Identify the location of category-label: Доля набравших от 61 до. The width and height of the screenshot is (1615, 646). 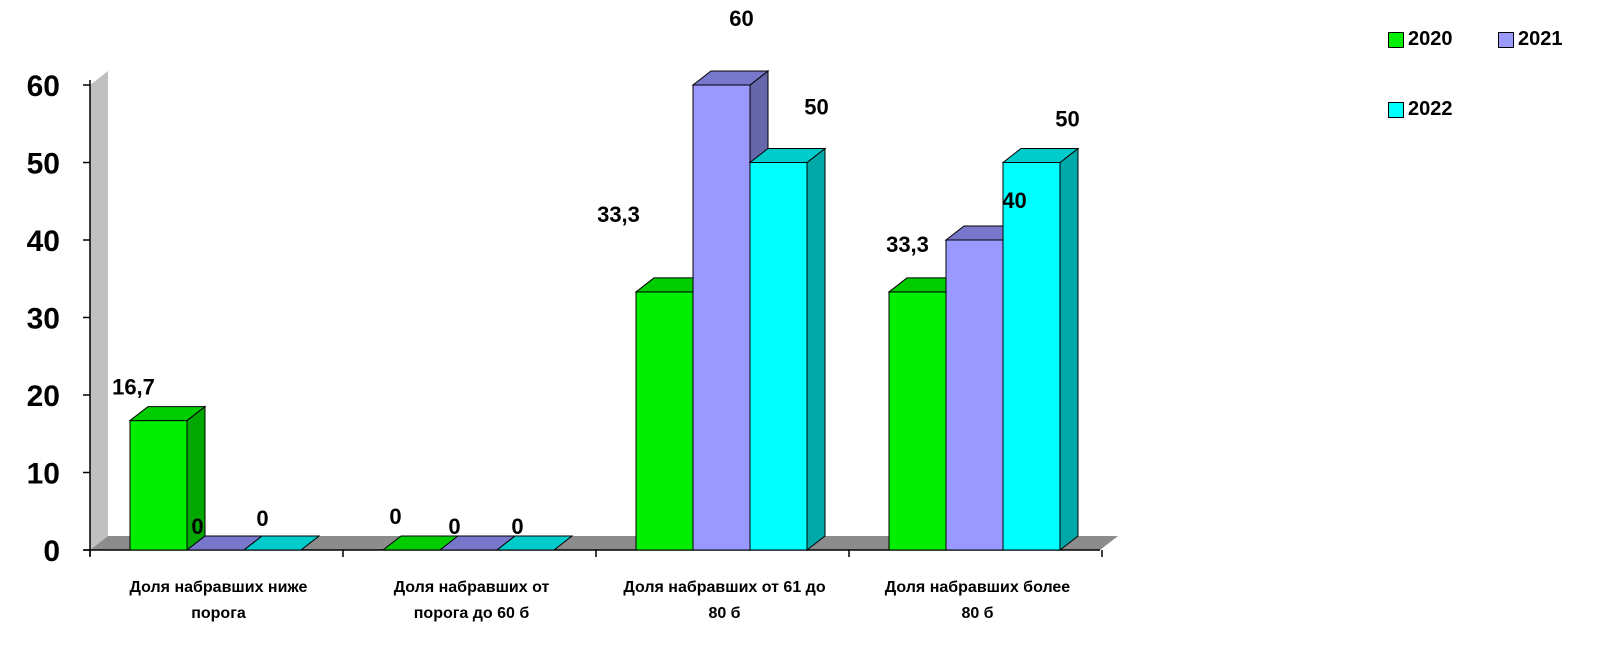
(724, 587).